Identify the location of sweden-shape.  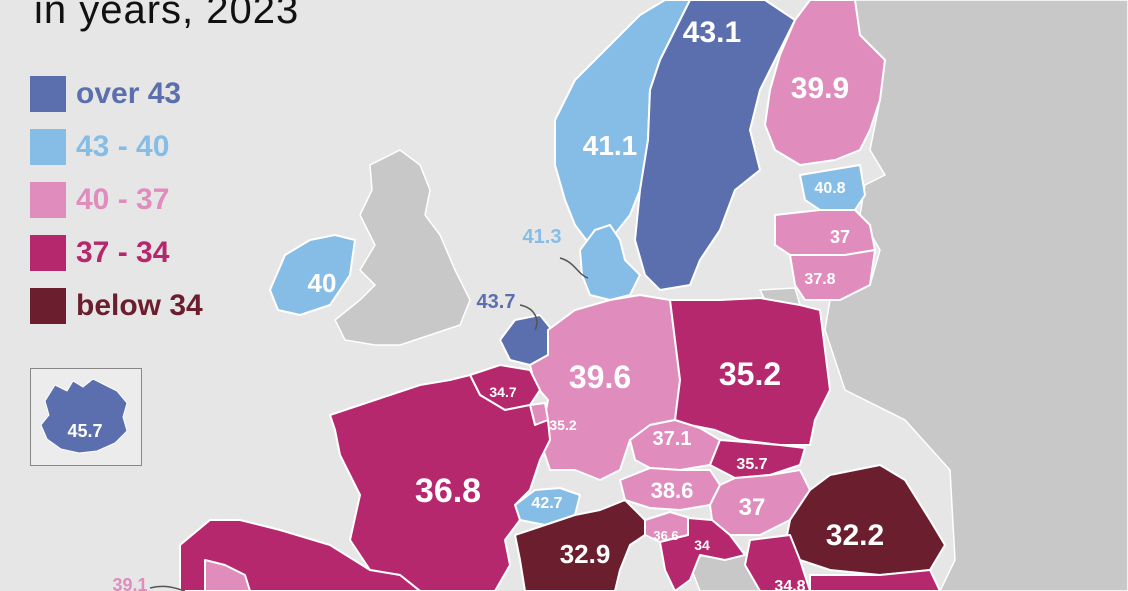
(715, 145).